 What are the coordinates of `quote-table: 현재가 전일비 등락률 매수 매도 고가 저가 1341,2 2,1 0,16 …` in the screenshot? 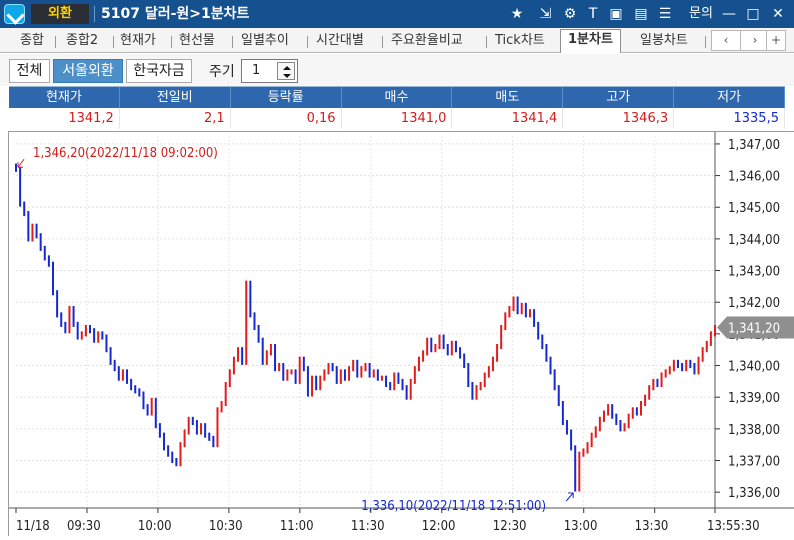 It's located at (397, 107).